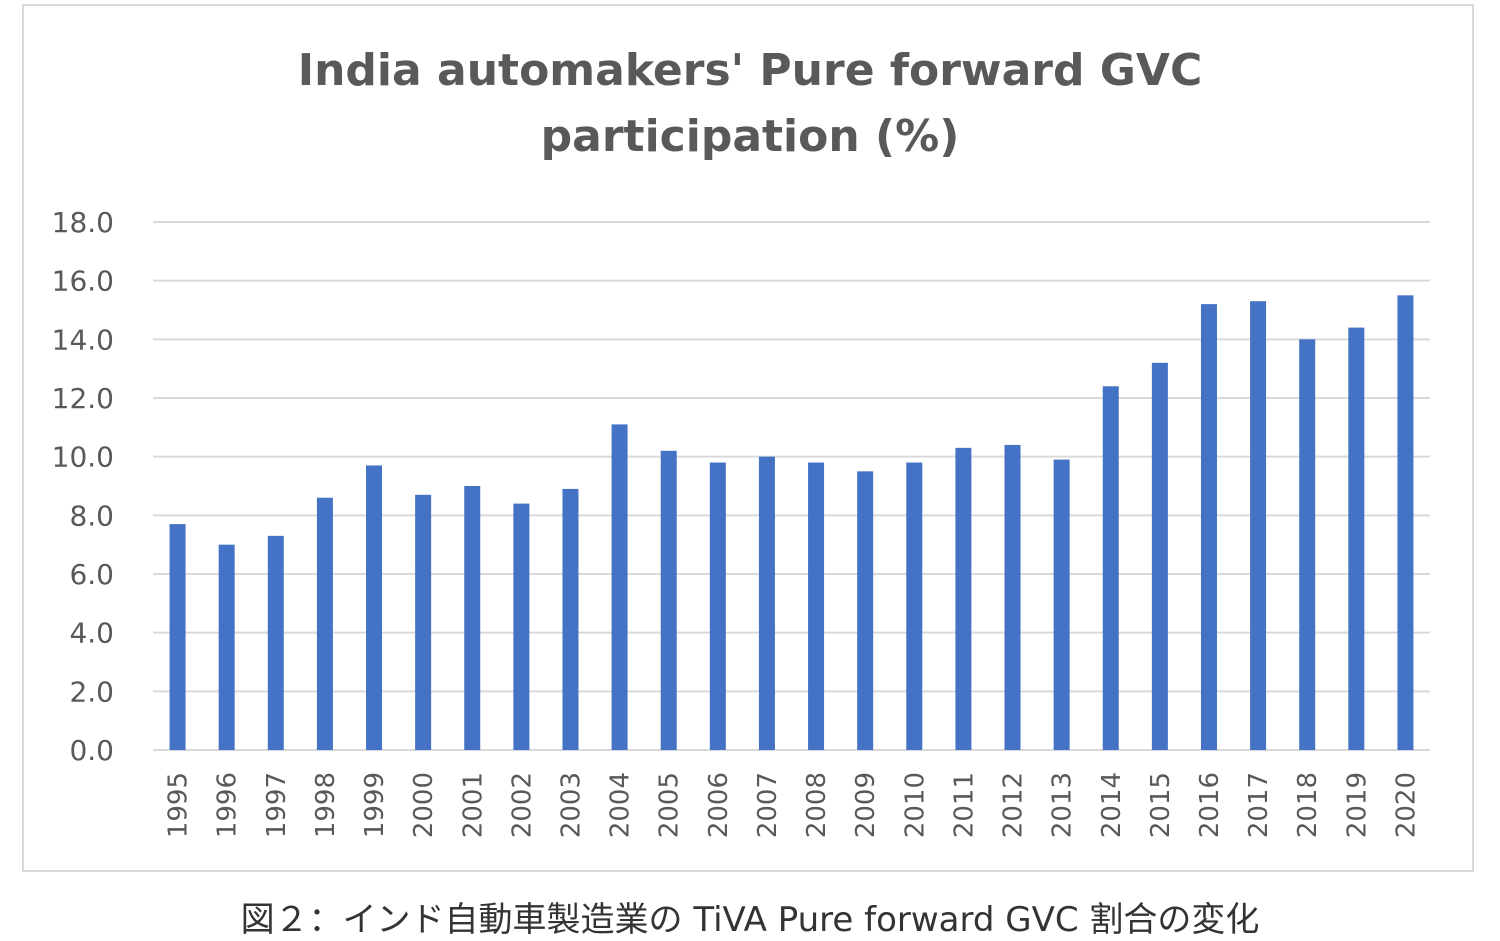 This screenshot has height=941, width=1500. I want to click on y-tick-label: 18.0, so click(83, 222).